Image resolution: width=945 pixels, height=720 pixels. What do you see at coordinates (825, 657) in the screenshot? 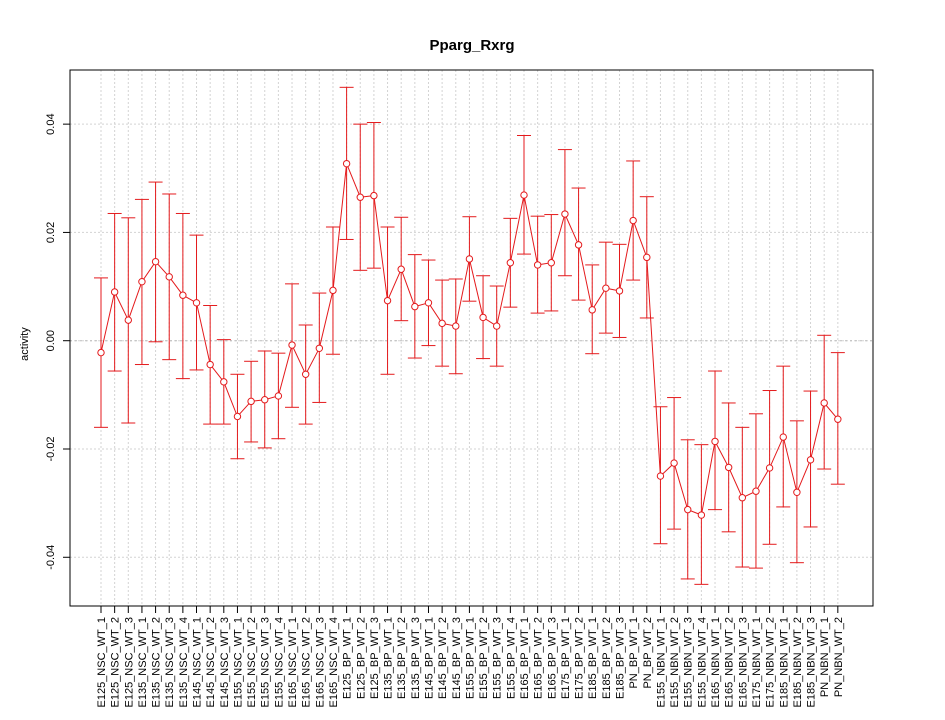
I see `x-tick-label: PN_NBN_WT_1` at bounding box center [825, 657].